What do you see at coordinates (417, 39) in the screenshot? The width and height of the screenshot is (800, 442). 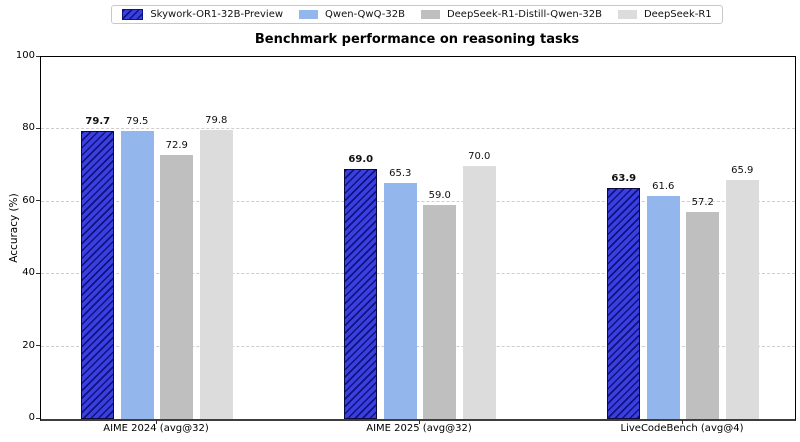 I see `chart-title: Benchmark performance on reasoning tasks` at bounding box center [417, 39].